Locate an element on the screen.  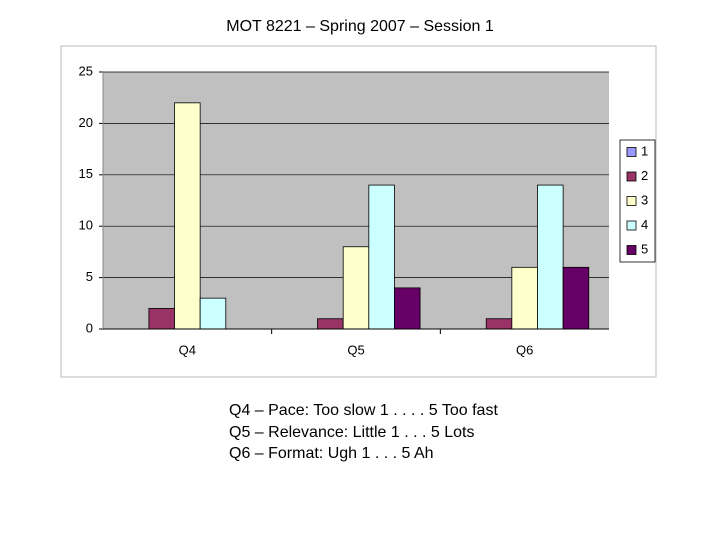
x-tick-label: Q5 is located at coordinates (355, 349).